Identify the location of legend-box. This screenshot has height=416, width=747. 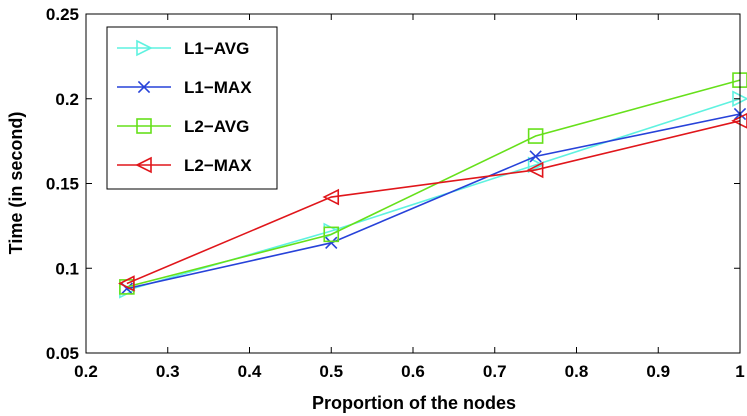
(192, 108).